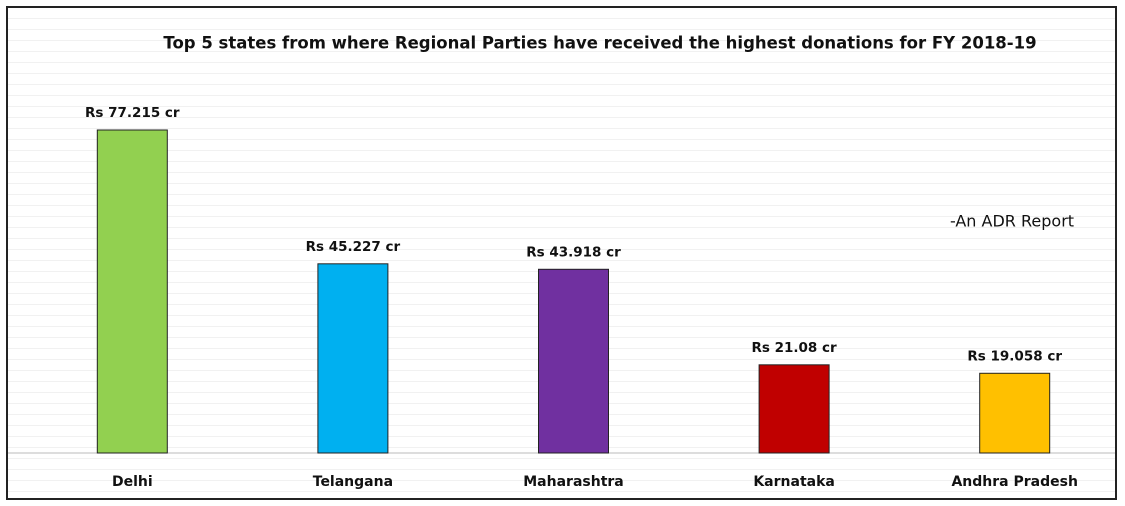 This screenshot has width=1125, height=506. I want to click on data-label: Rs 43.918 cr, so click(573, 252).